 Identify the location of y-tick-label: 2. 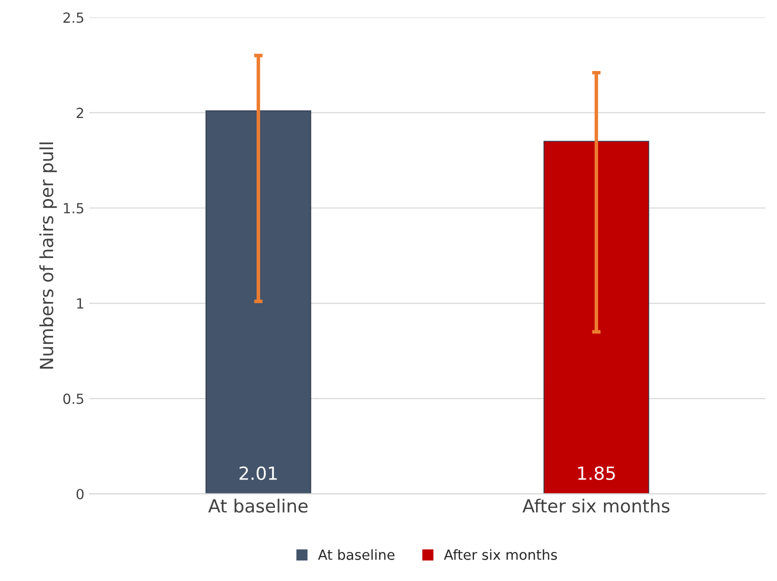
(80, 113).